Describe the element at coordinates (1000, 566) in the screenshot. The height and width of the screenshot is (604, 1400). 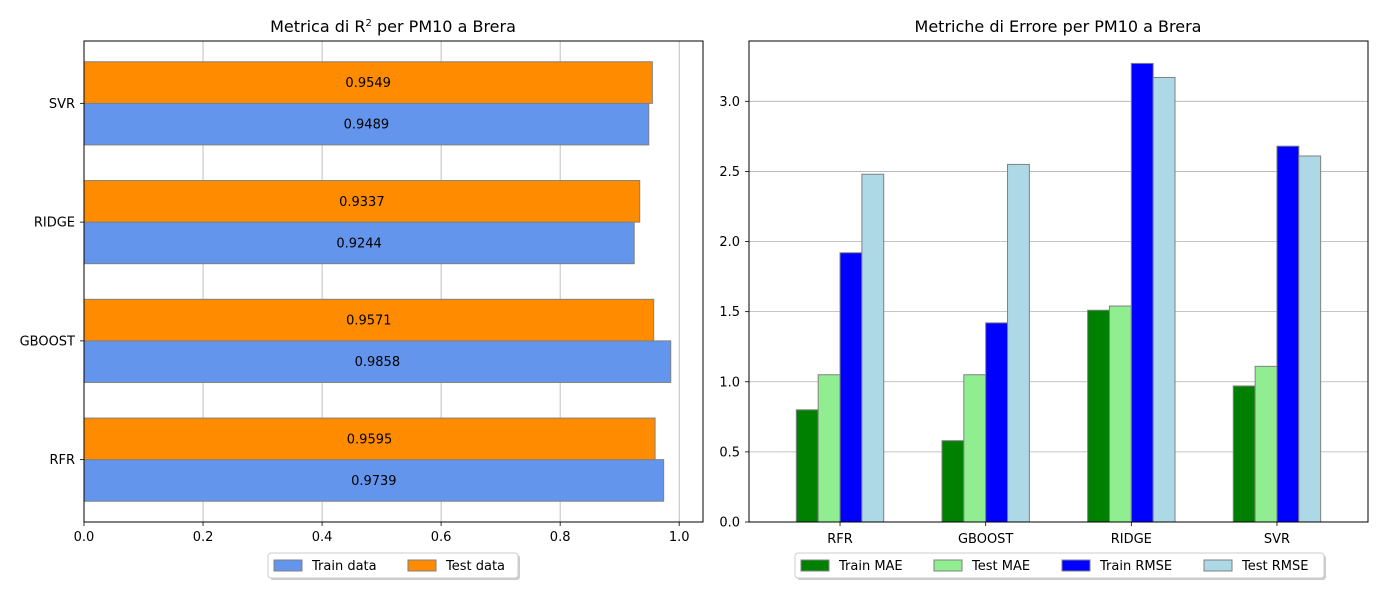
I see `error-legend-label: Test MAE` at that location.